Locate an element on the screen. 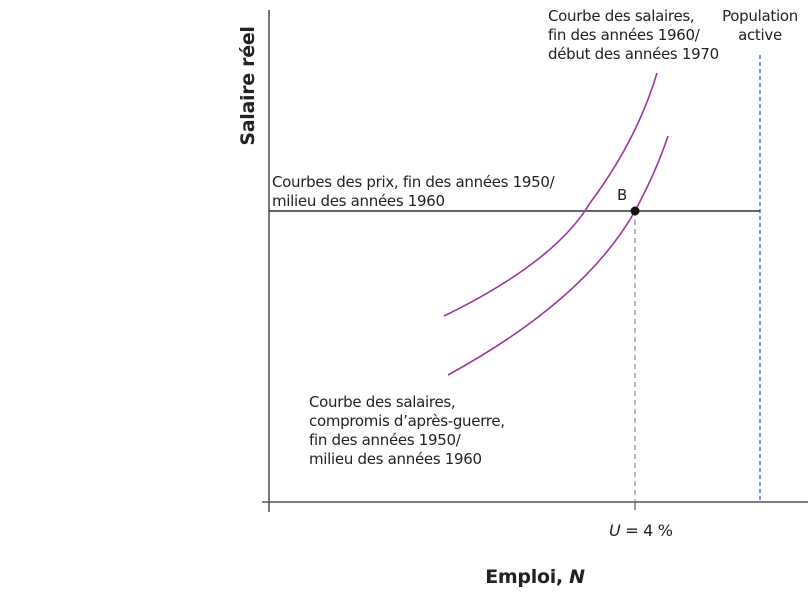 The width and height of the screenshot is (810, 609). u-value: = 4 % is located at coordinates (646, 530).